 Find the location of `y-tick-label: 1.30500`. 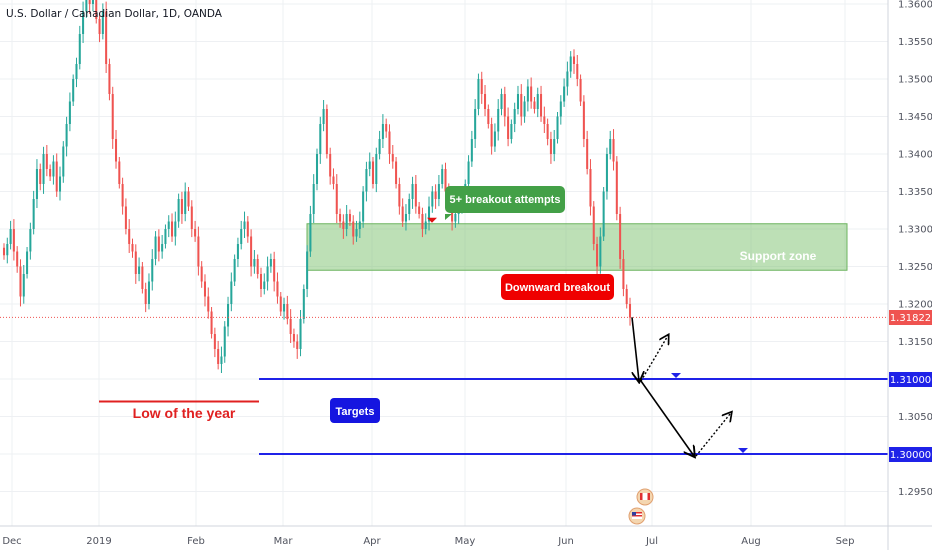

y-tick-label: 1.30500 is located at coordinates (915, 417).